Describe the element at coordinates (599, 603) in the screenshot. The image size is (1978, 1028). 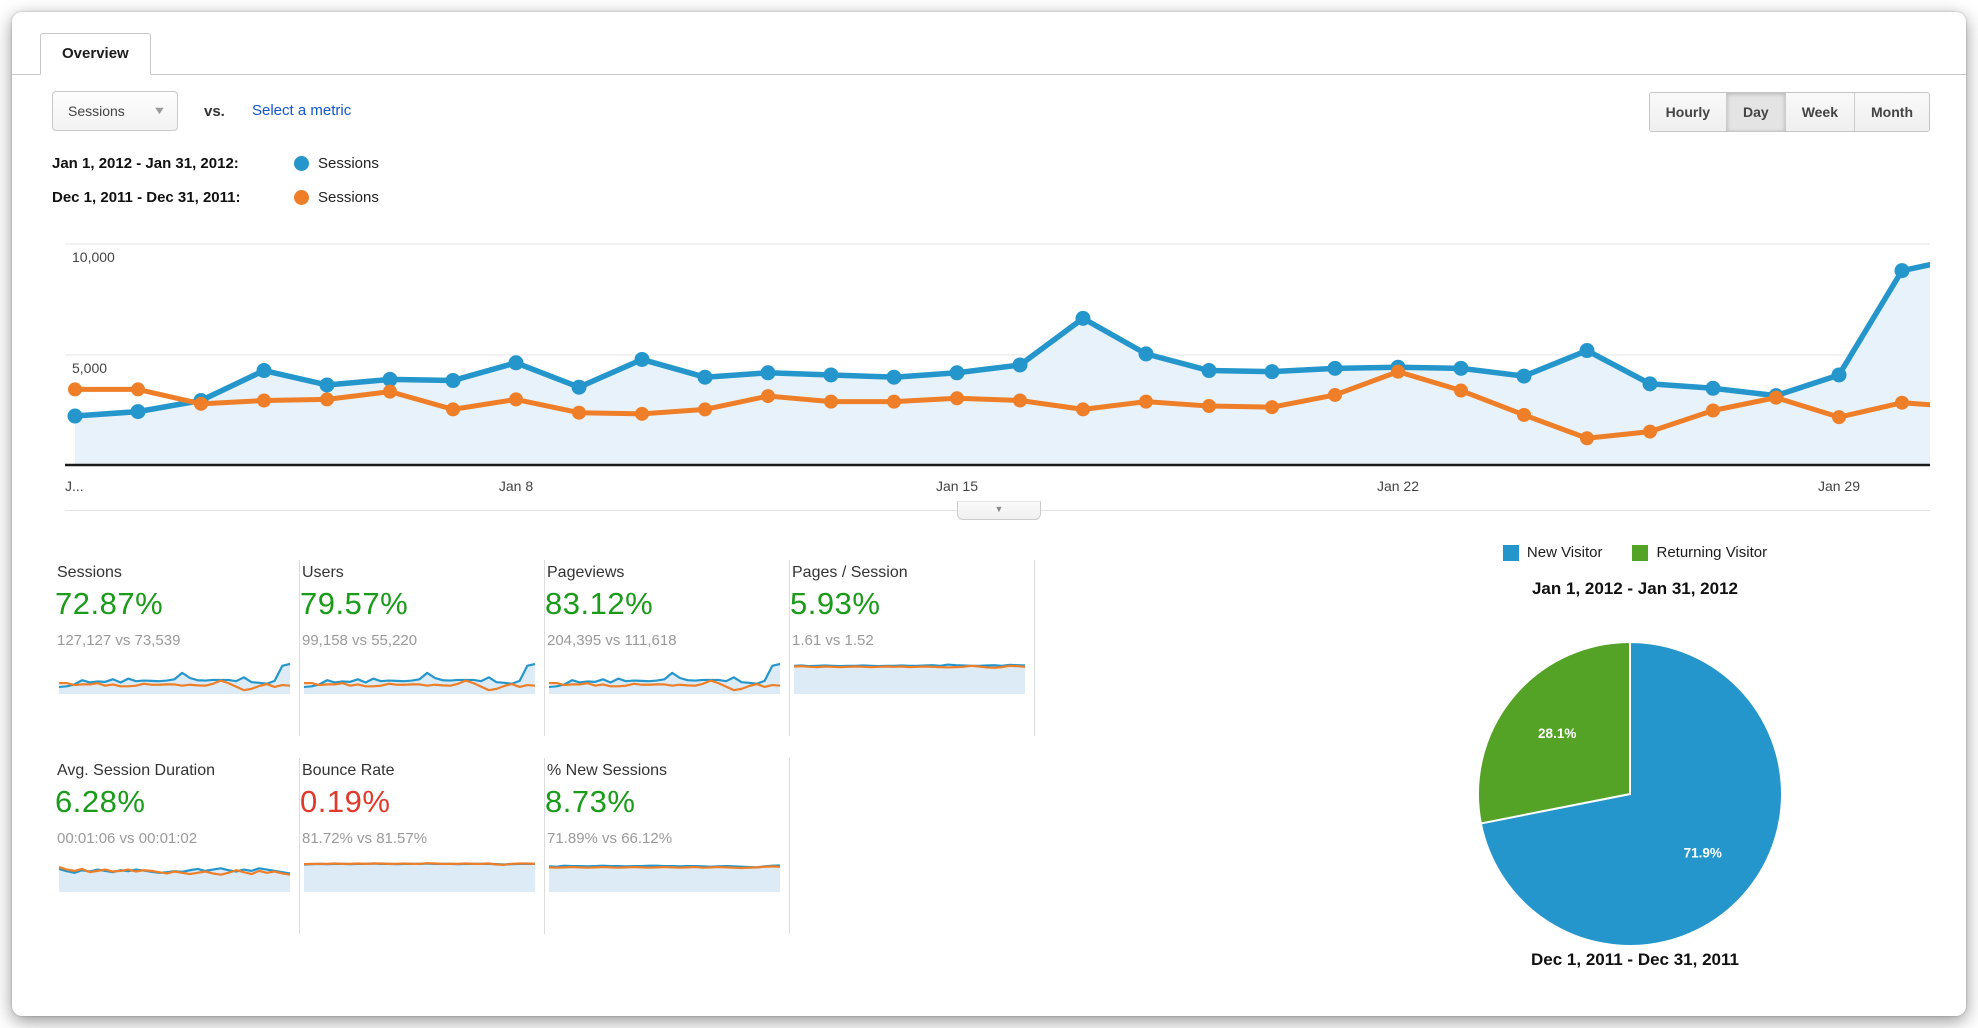
I see `metric-delta: 83.12%` at that location.